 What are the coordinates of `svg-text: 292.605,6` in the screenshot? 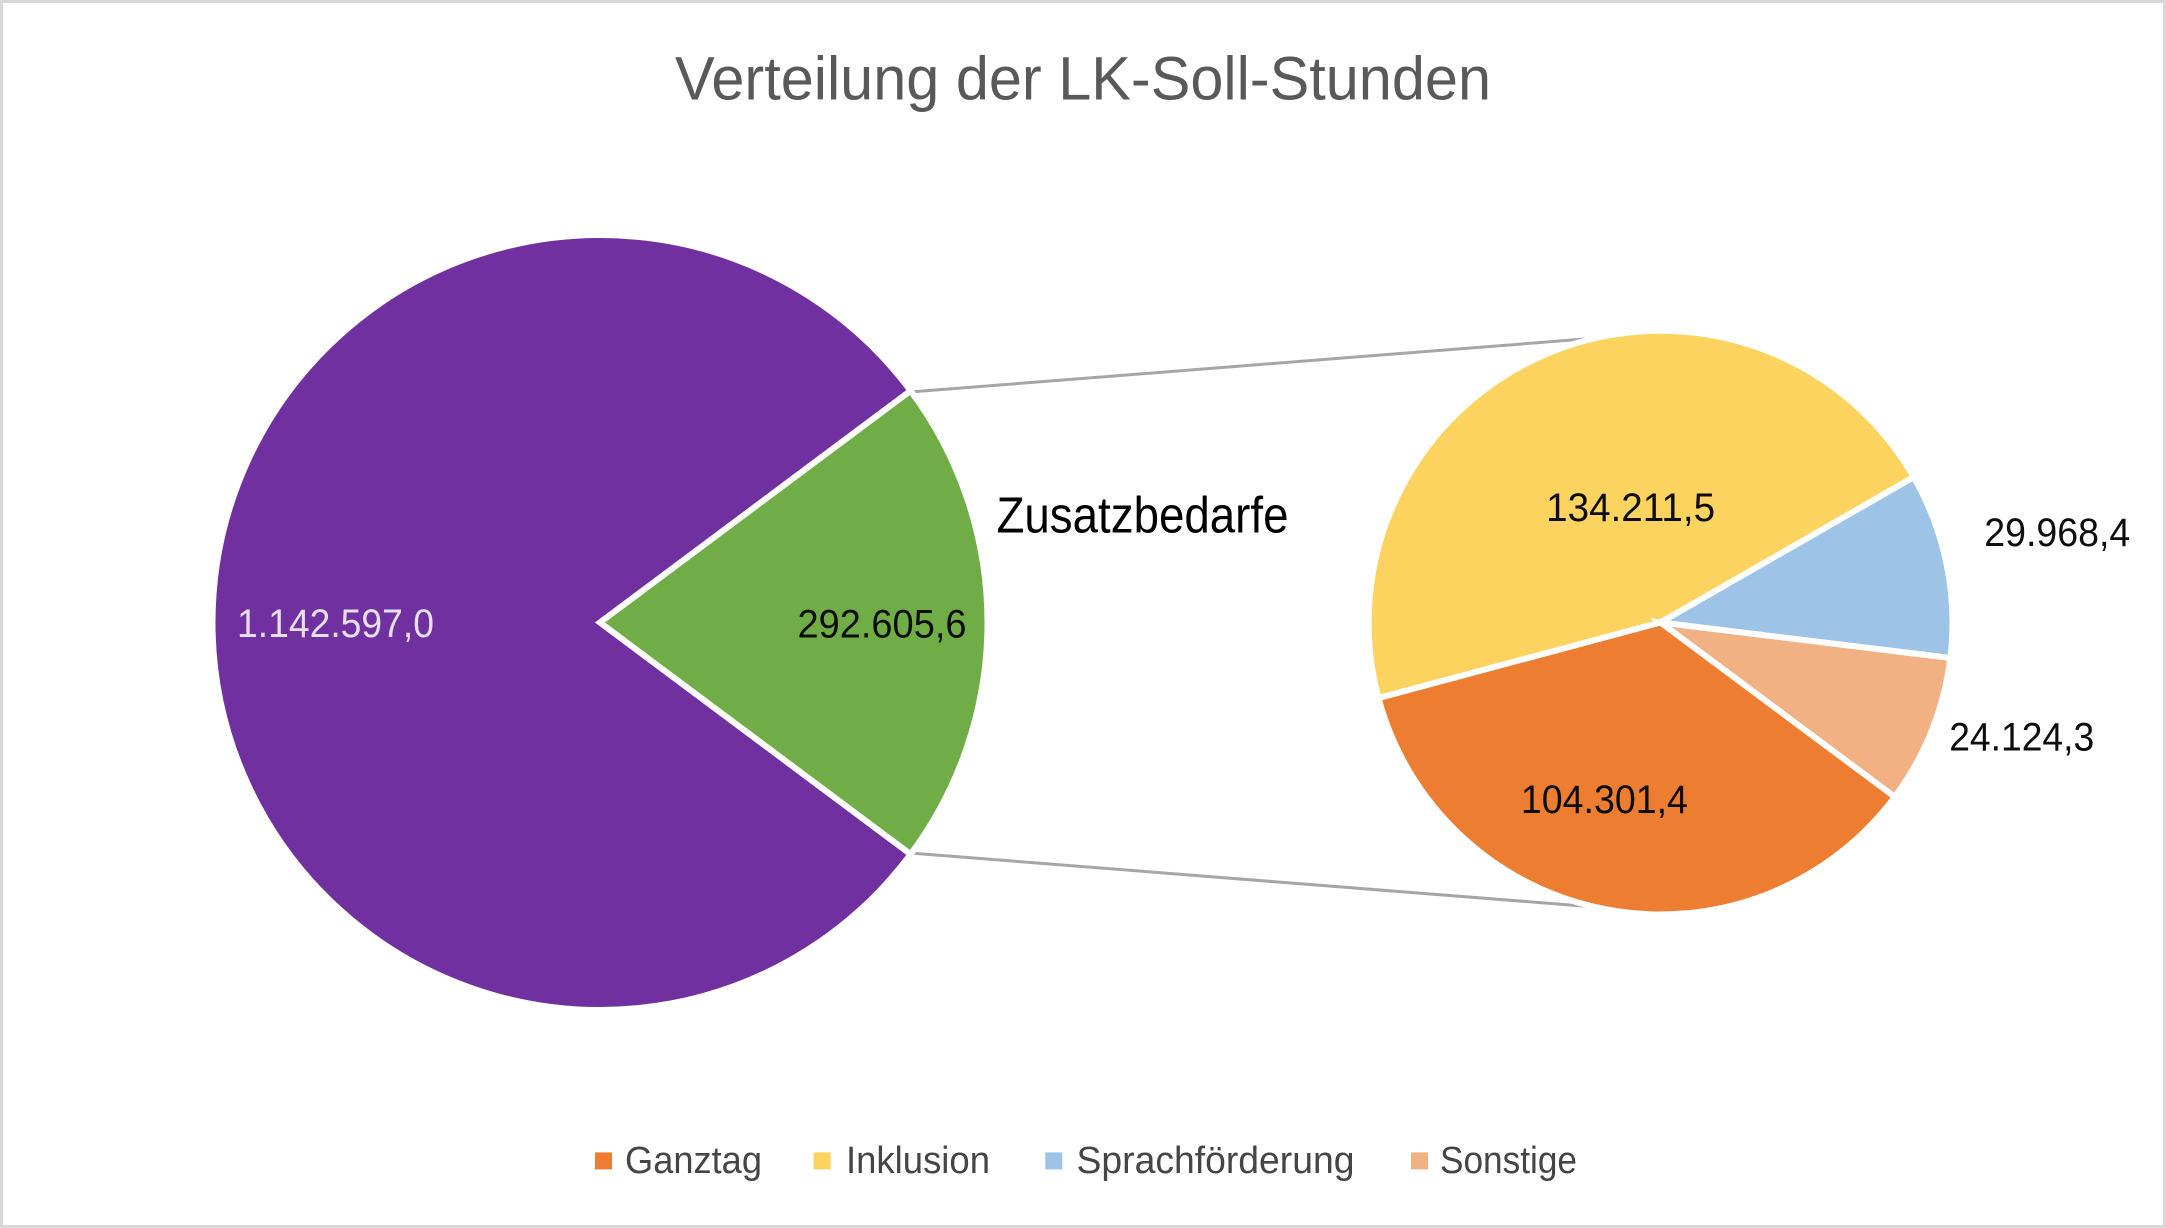 It's located at (882, 625).